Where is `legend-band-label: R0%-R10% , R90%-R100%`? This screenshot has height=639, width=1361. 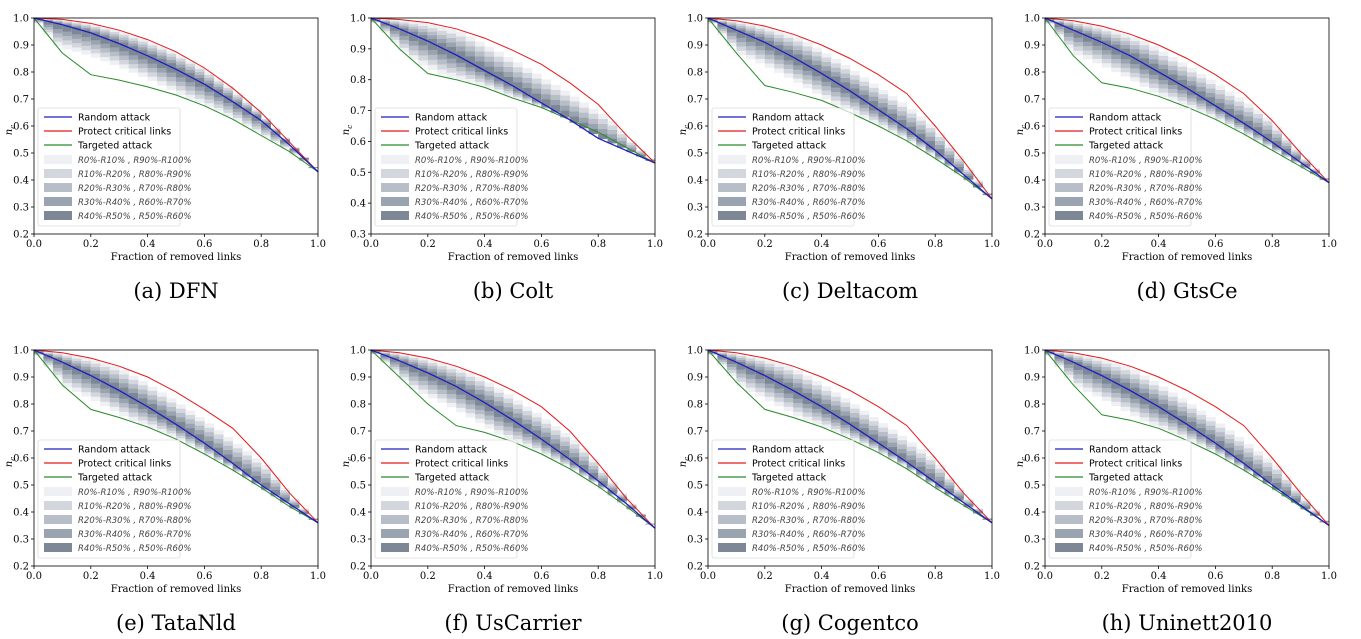
legend-band-label: R0%-R10% , R90%-R100% is located at coordinates (471, 493).